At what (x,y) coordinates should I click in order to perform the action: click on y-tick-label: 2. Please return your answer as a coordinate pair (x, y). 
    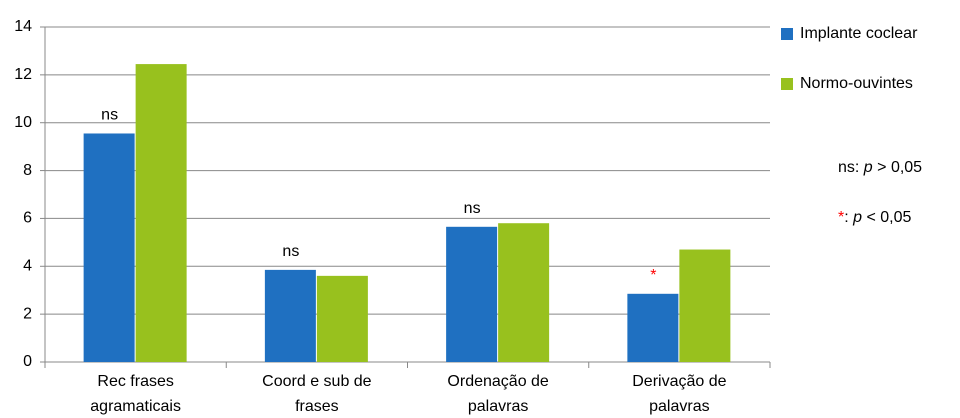
    Looking at the image, I should click on (27, 313).